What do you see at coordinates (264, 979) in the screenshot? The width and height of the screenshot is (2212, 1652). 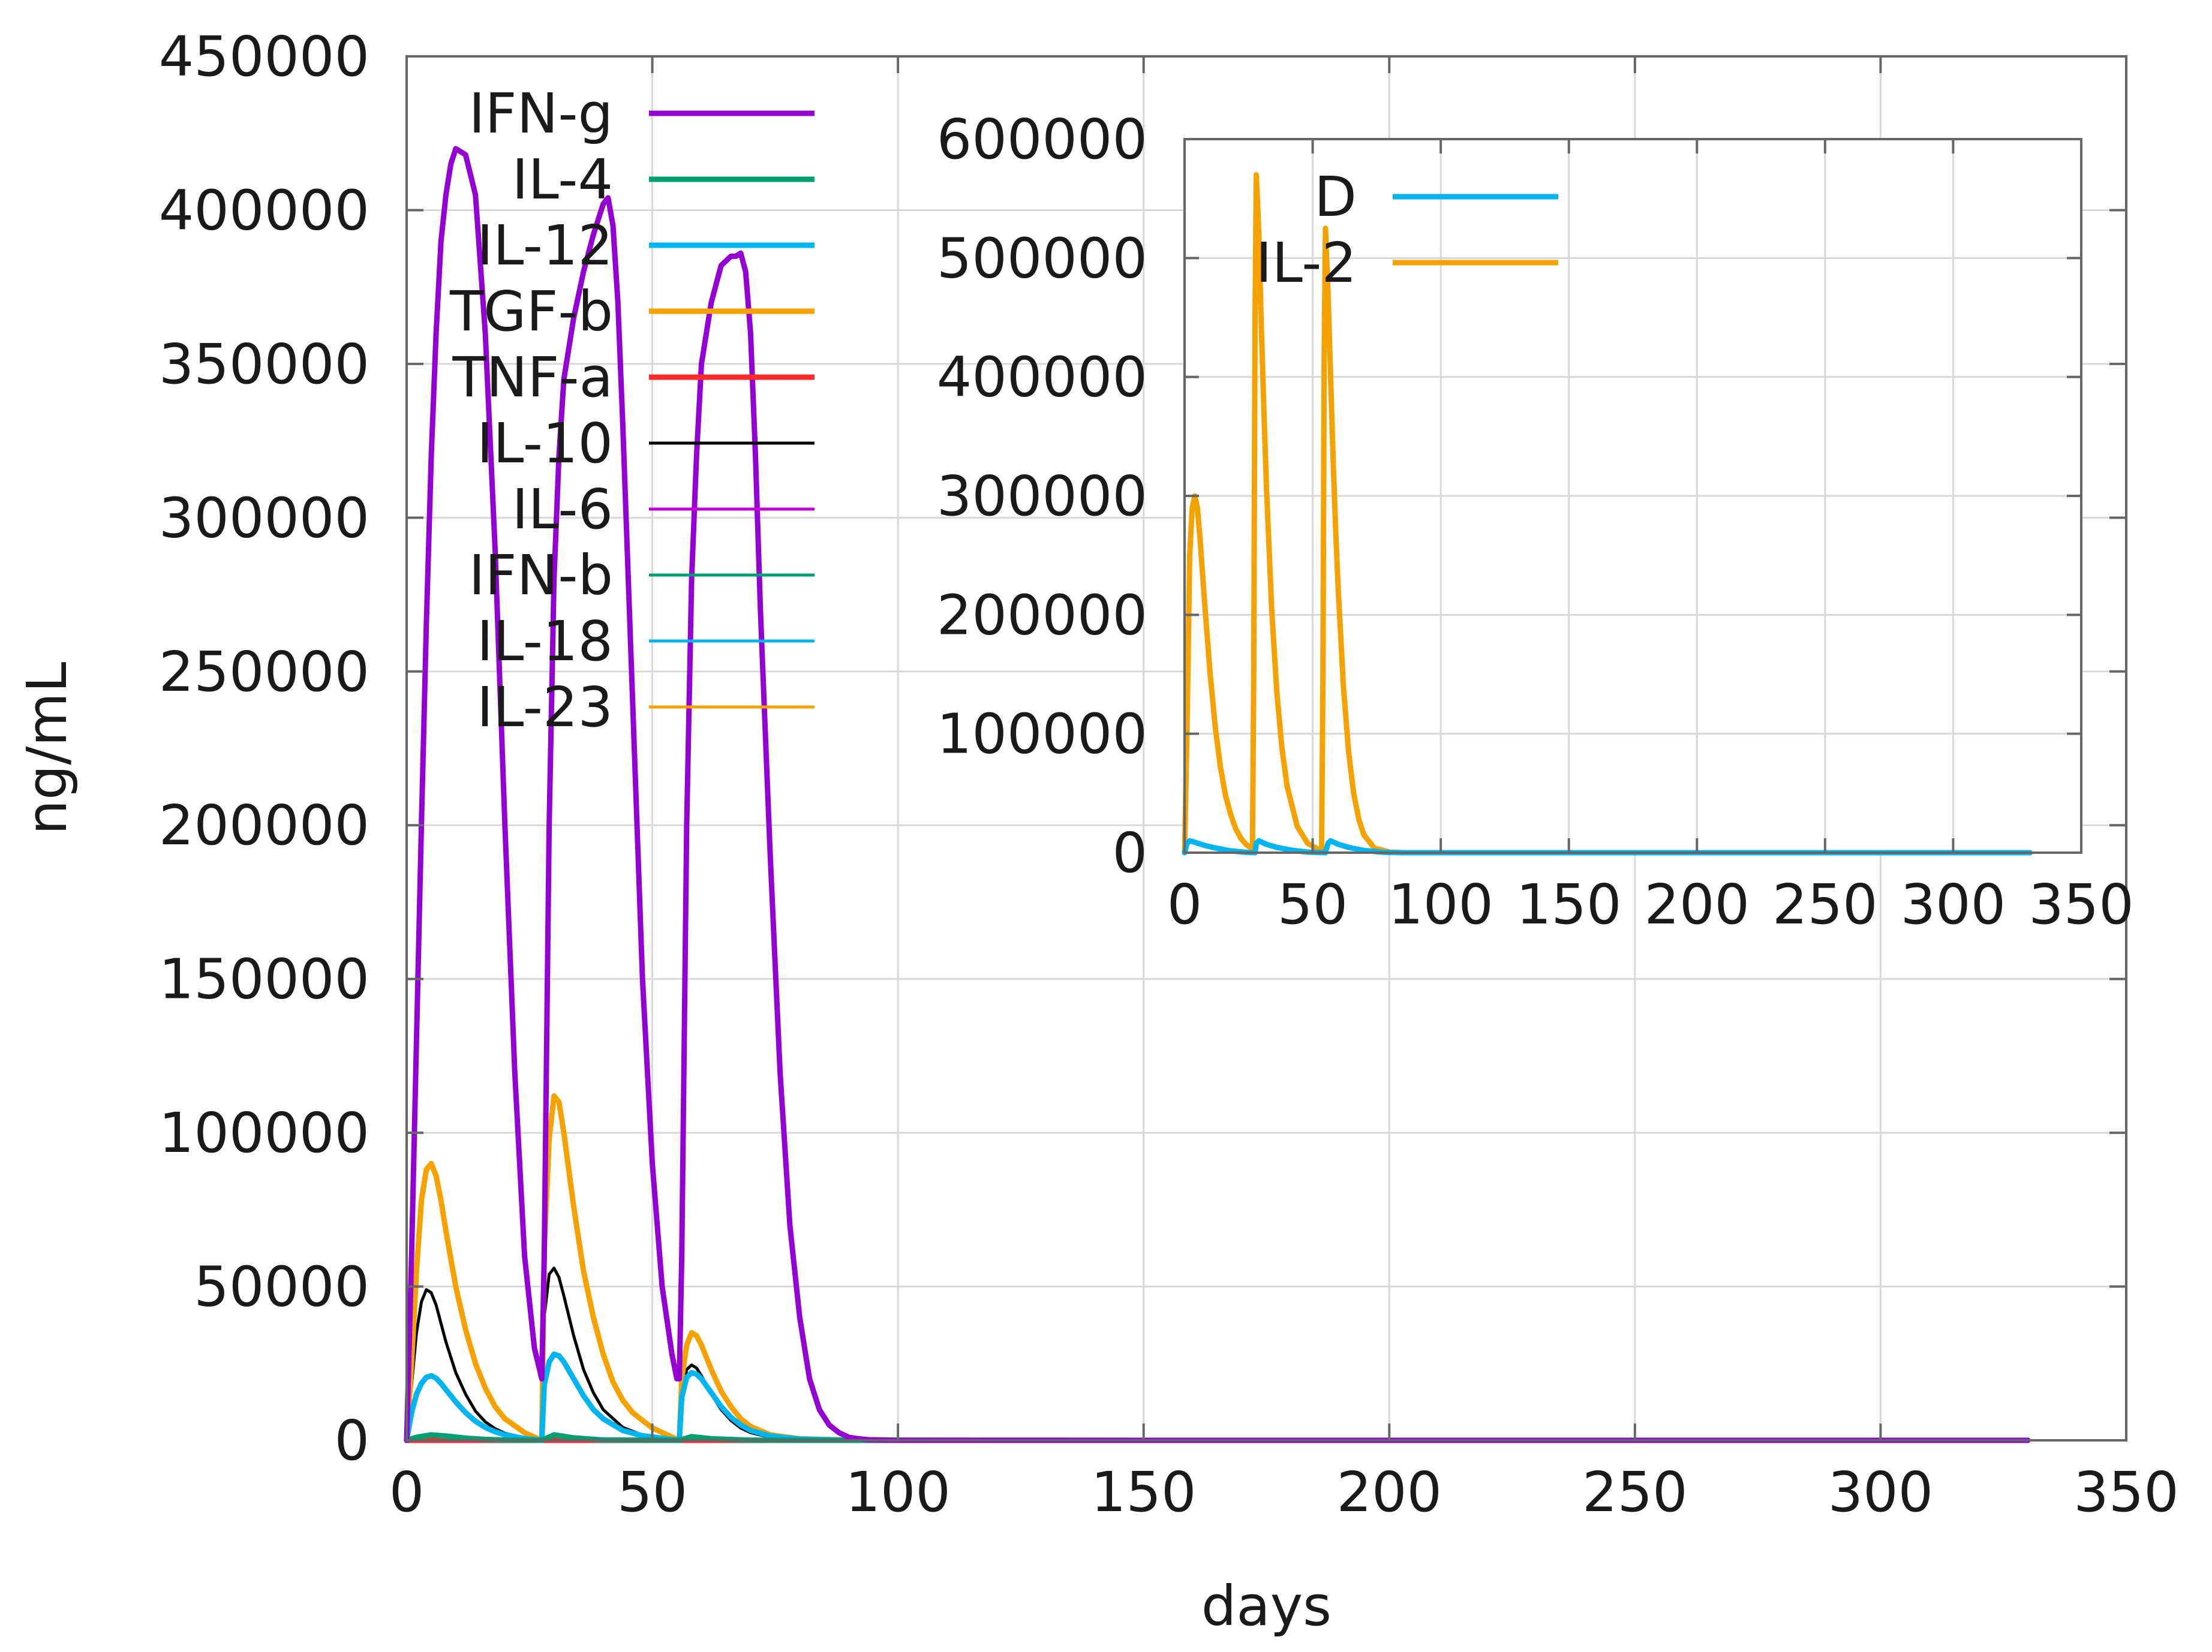 I see `main-y-tick-label: 150000` at bounding box center [264, 979].